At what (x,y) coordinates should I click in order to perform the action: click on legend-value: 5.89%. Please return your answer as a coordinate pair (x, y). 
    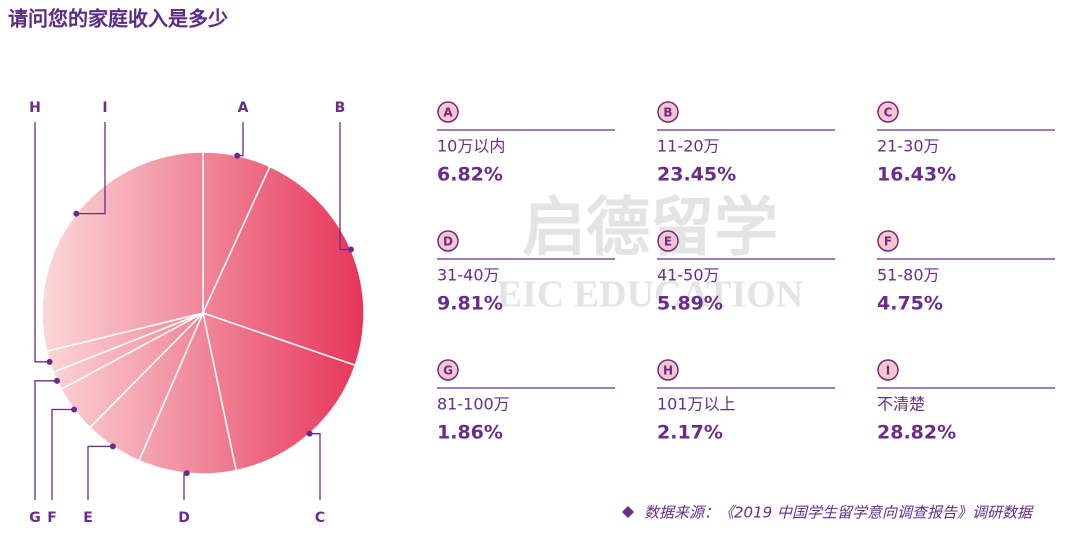
    Looking at the image, I should click on (690, 304).